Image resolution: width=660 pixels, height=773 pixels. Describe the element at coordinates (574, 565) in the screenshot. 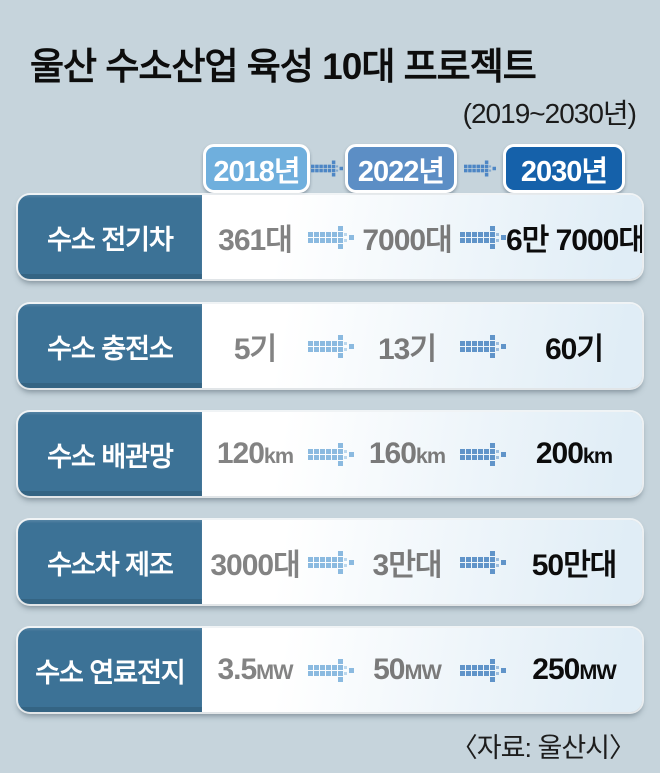

I see `value-2030: 50만대` at that location.